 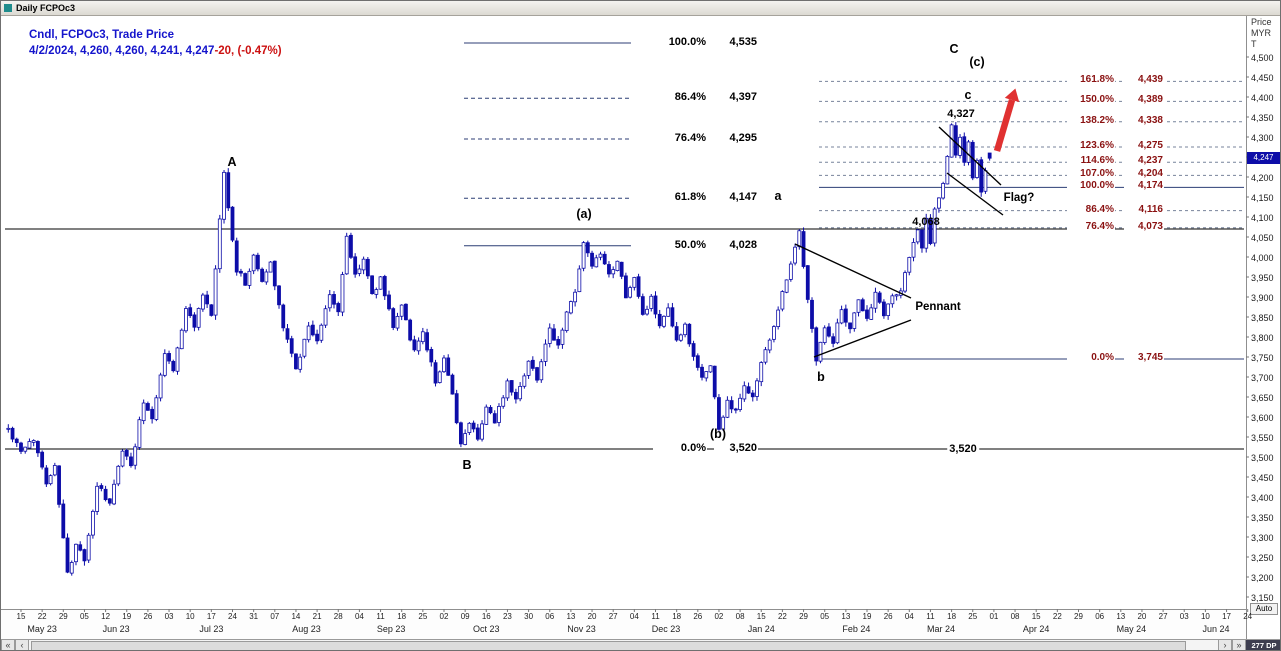 What do you see at coordinates (623, 624) in the screenshot?
I see `date-axis` at bounding box center [623, 624].